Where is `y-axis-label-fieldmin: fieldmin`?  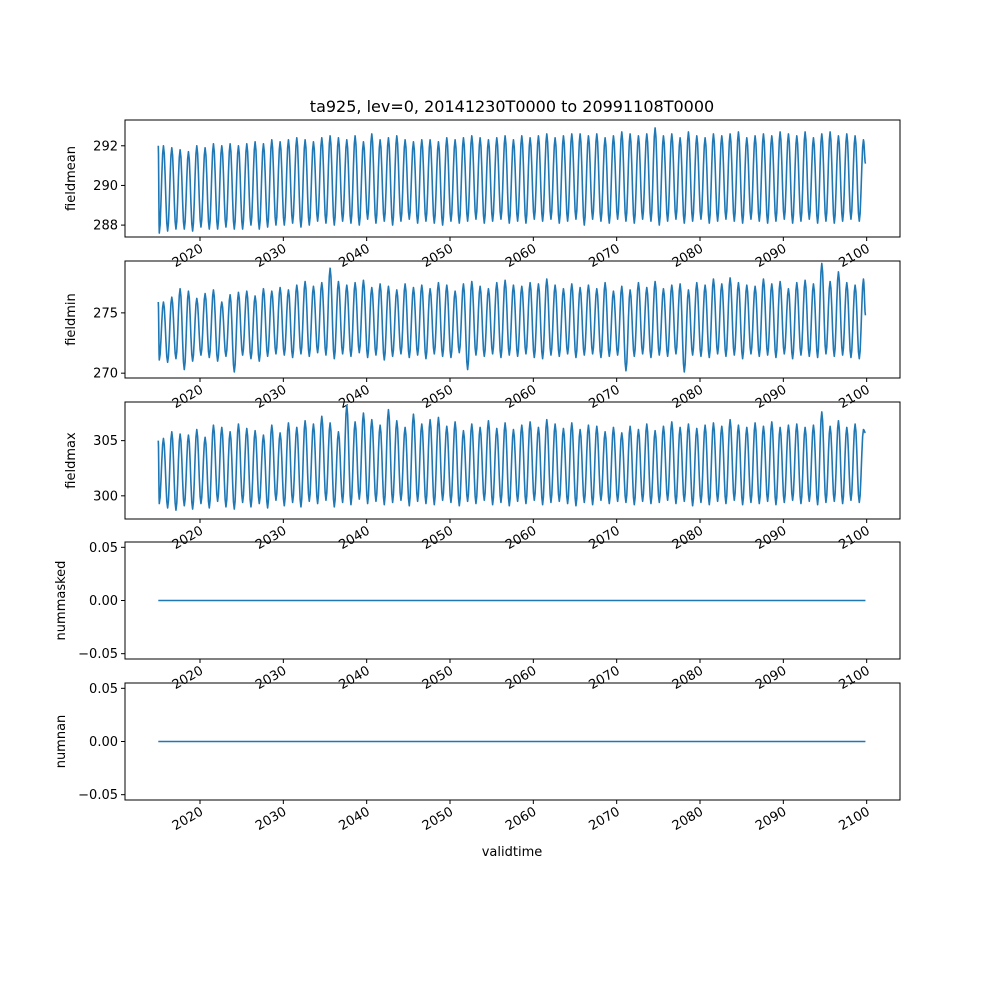
y-axis-label-fieldmin: fieldmin is located at coordinates (71, 319).